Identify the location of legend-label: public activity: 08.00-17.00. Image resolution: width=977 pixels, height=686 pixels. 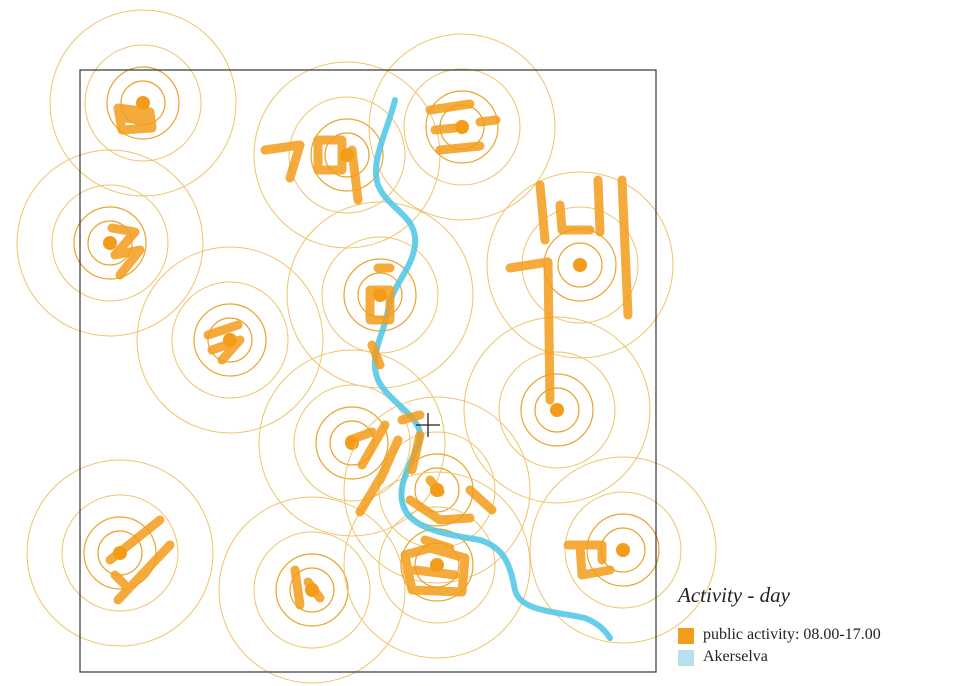
(792, 634).